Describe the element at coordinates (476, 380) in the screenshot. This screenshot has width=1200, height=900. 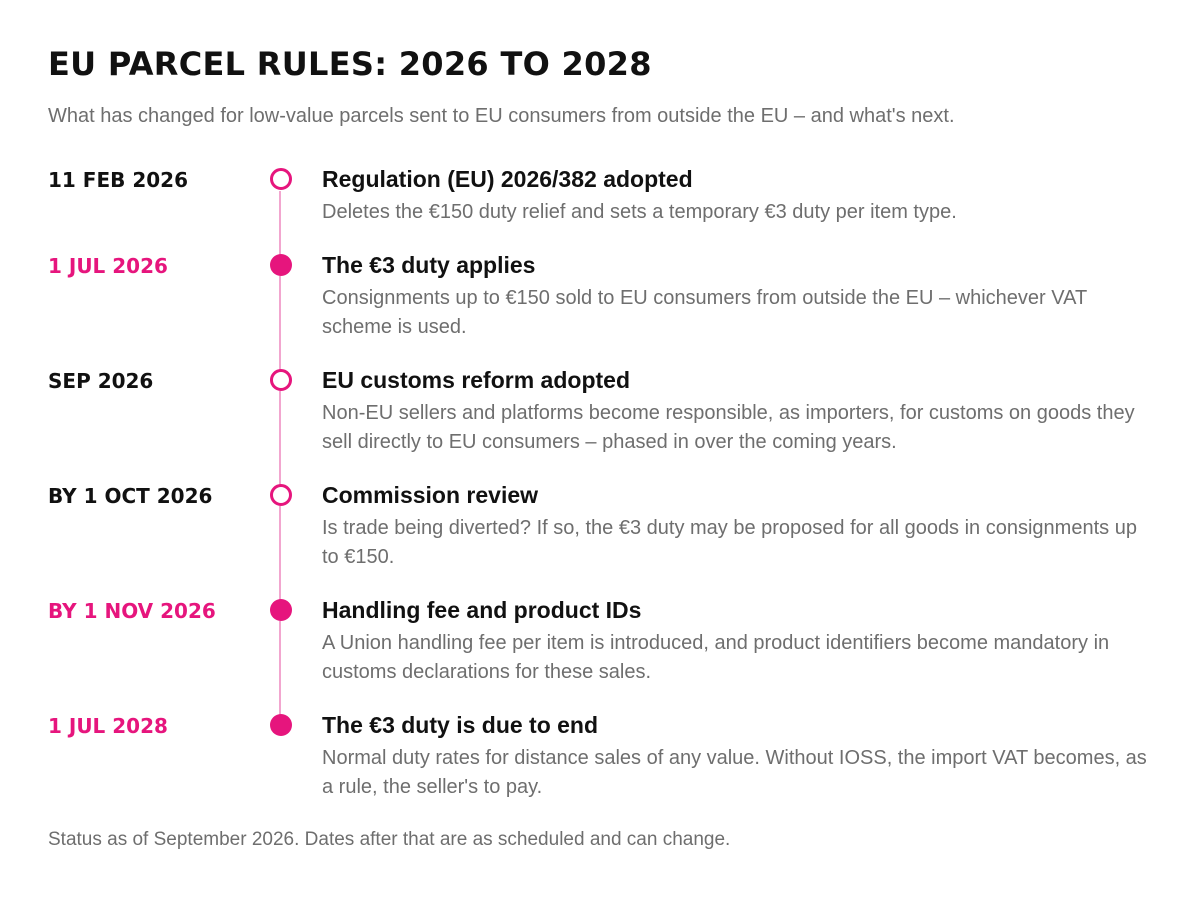
I see `event-title: EU customs reform adopted` at that location.